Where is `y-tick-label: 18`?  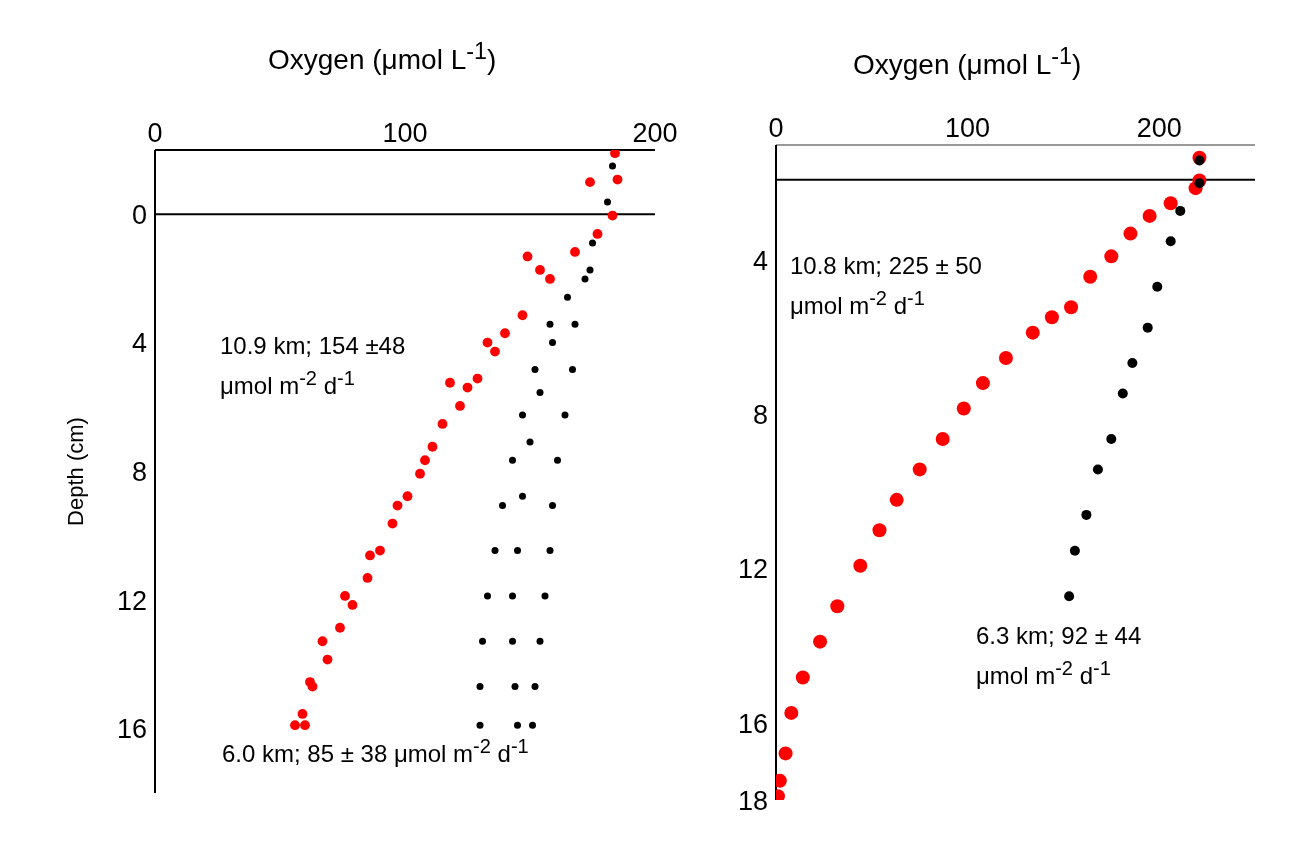 y-tick-label: 18 is located at coordinates (752, 800).